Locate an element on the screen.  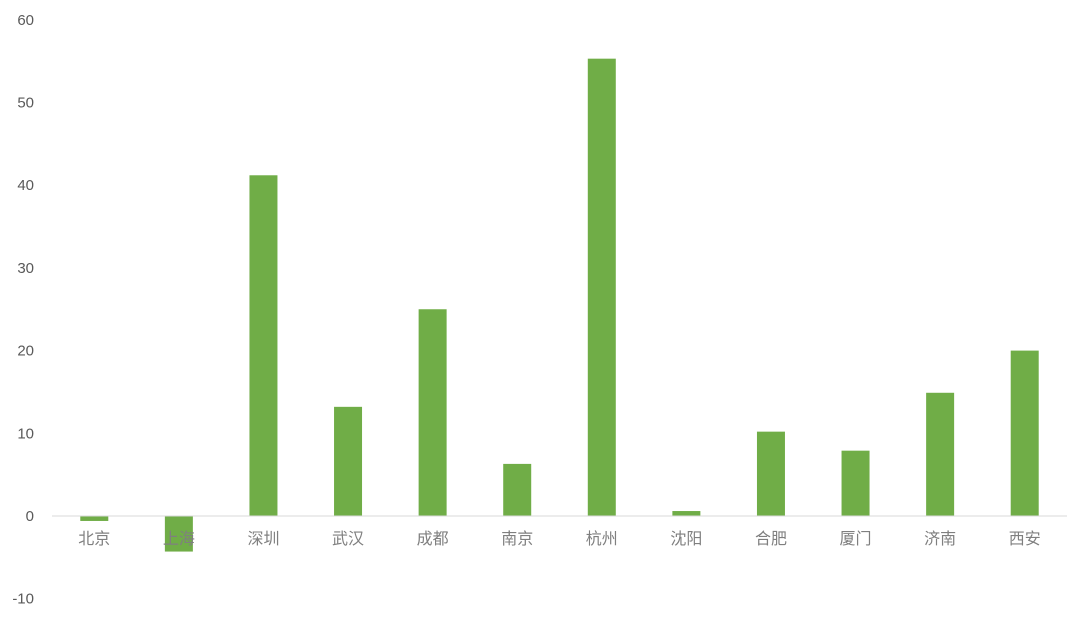
bar-西安 is located at coordinates (1024, 433).